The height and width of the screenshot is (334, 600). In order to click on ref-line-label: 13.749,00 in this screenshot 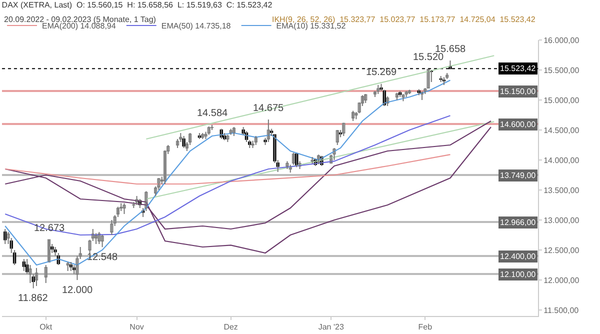, I will do `click(518, 175)`.